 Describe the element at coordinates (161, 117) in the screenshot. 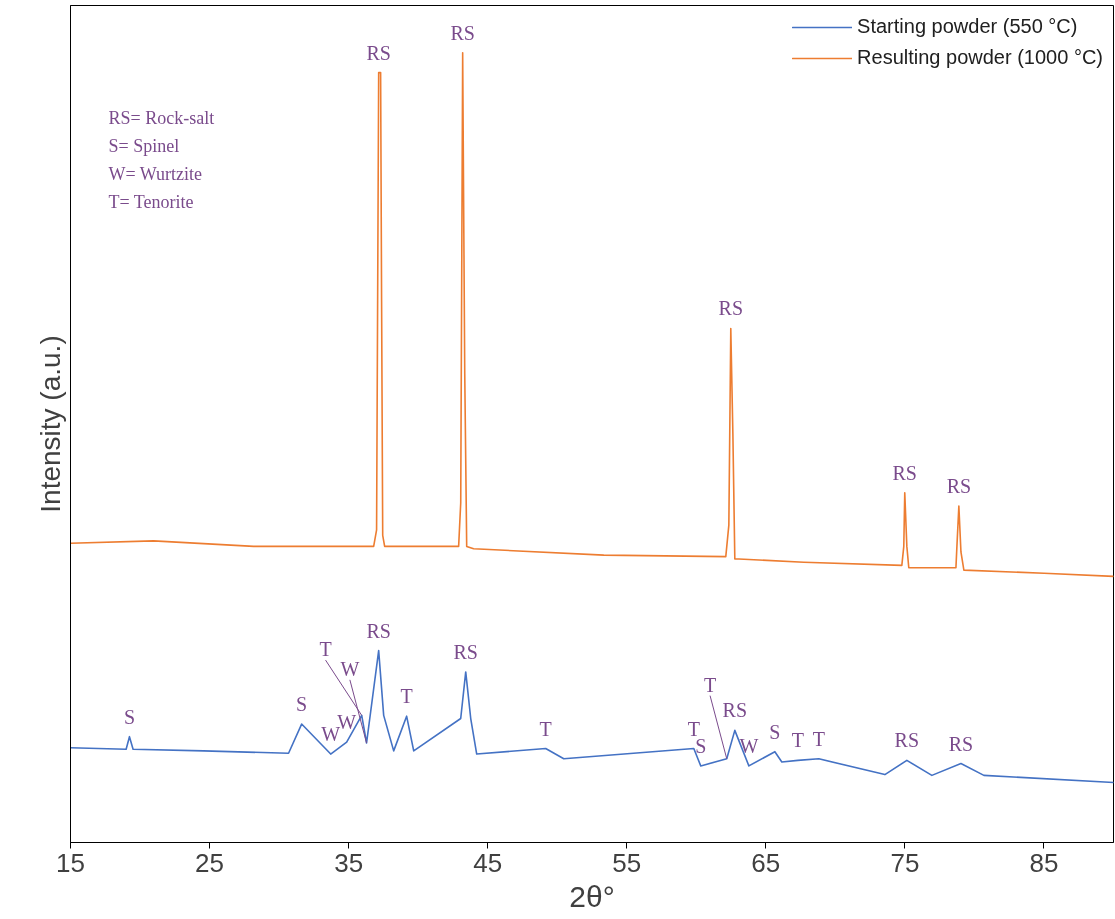

I see `annotation: RS= Rock-salt` at that location.